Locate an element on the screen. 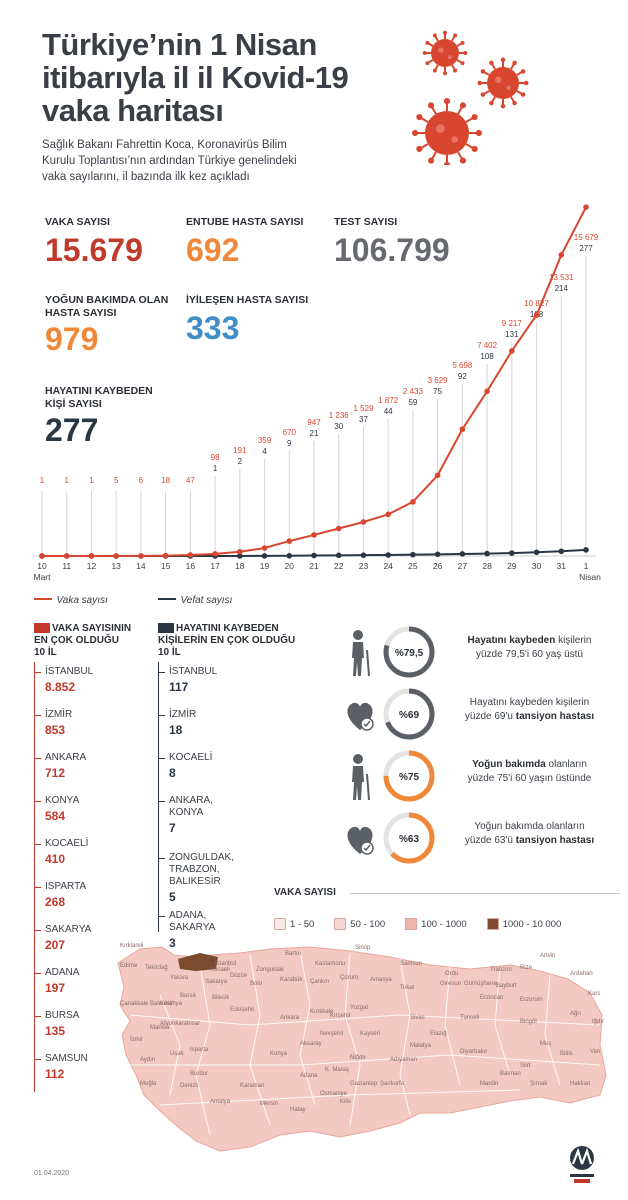 The image size is (628, 1200). ring-label: %63 is located at coordinates (409, 839).